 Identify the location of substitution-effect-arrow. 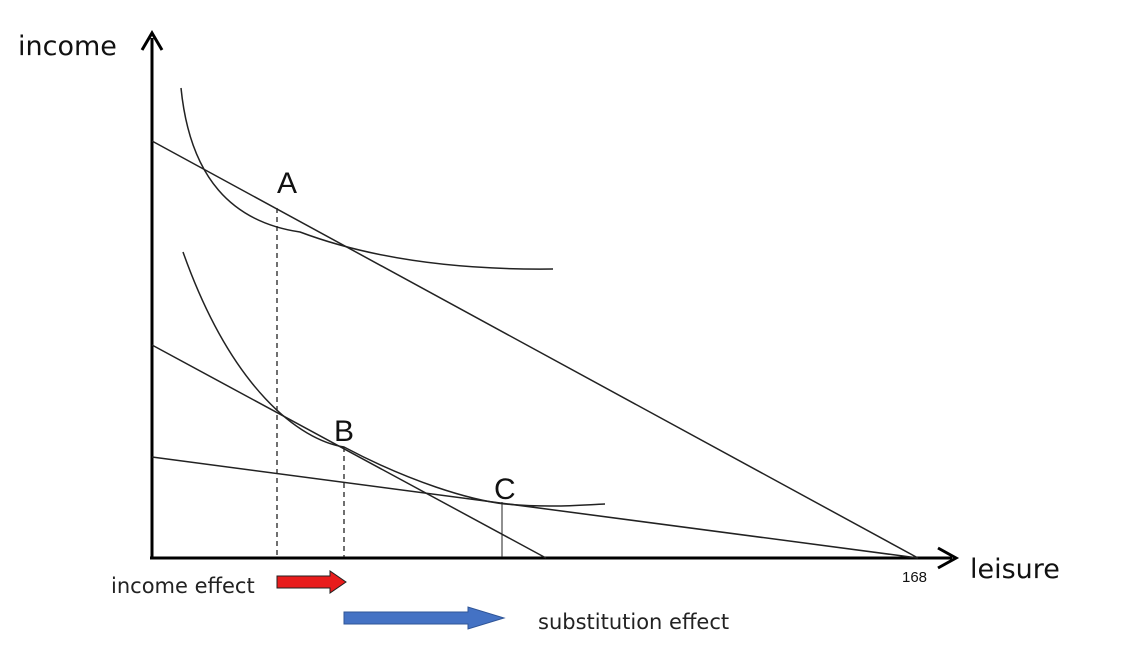
(424, 618).